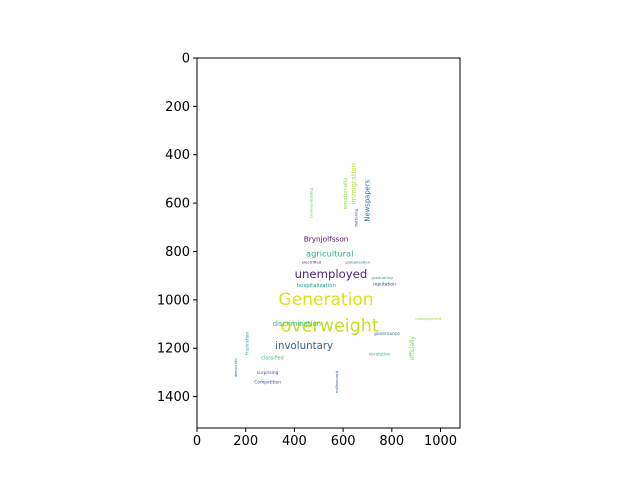 The width and height of the screenshot is (640, 480). Describe the element at coordinates (236, 367) in the screenshot. I see `cloud-word: democratic` at that location.